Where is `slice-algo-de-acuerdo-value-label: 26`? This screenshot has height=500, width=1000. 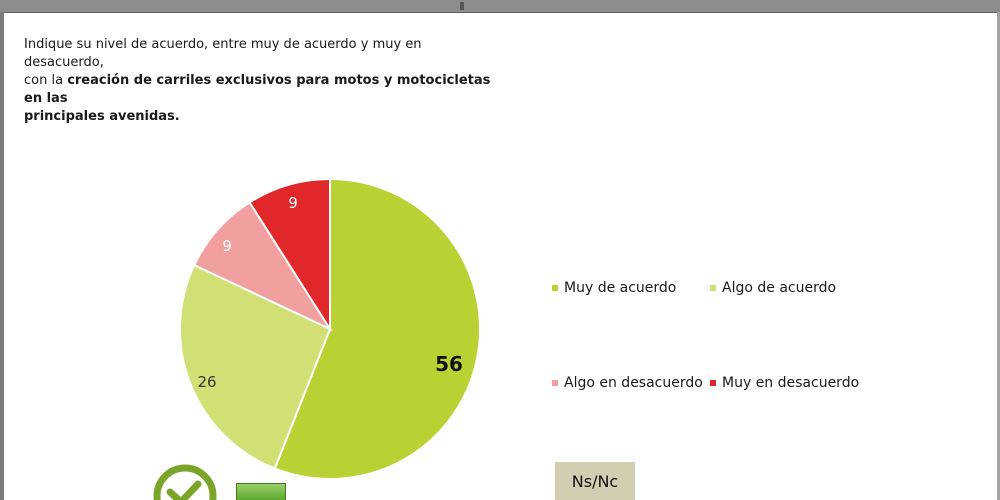 slice-algo-de-acuerdo-value-label: 26 is located at coordinates (206, 382).